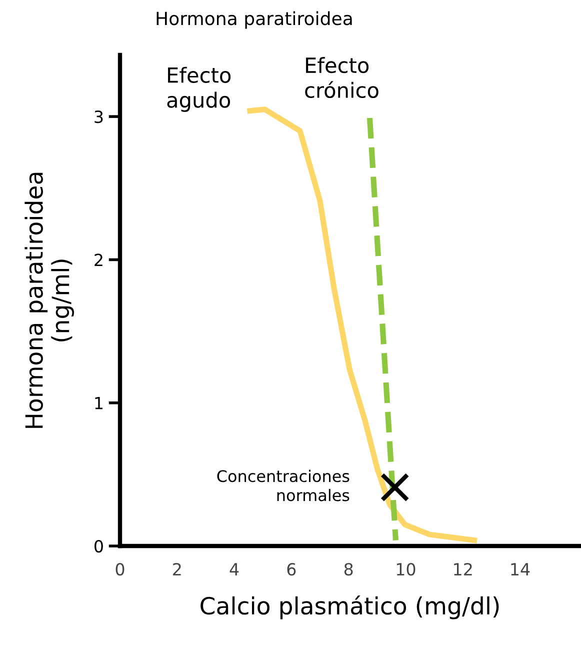 Image resolution: width=581 pixels, height=646 pixels. What do you see at coordinates (177, 569) in the screenshot?
I see `x-tick-label: 2` at bounding box center [177, 569].